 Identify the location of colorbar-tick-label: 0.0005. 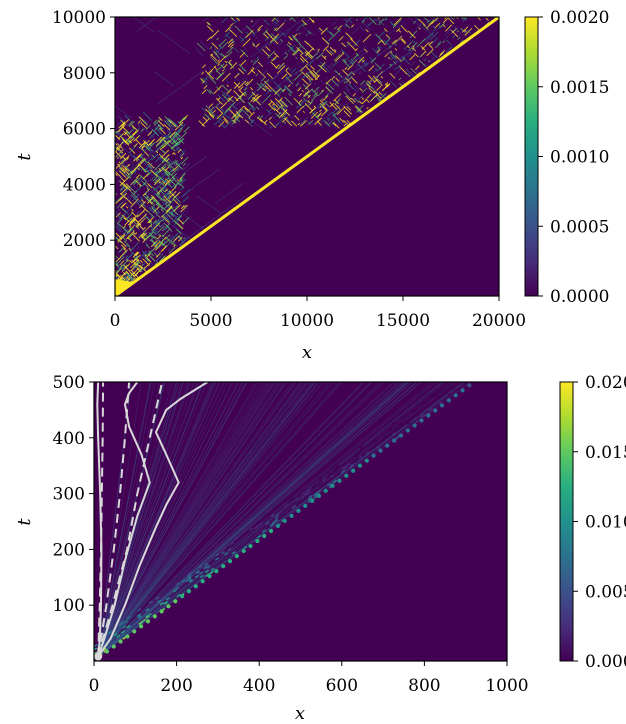
(579, 227).